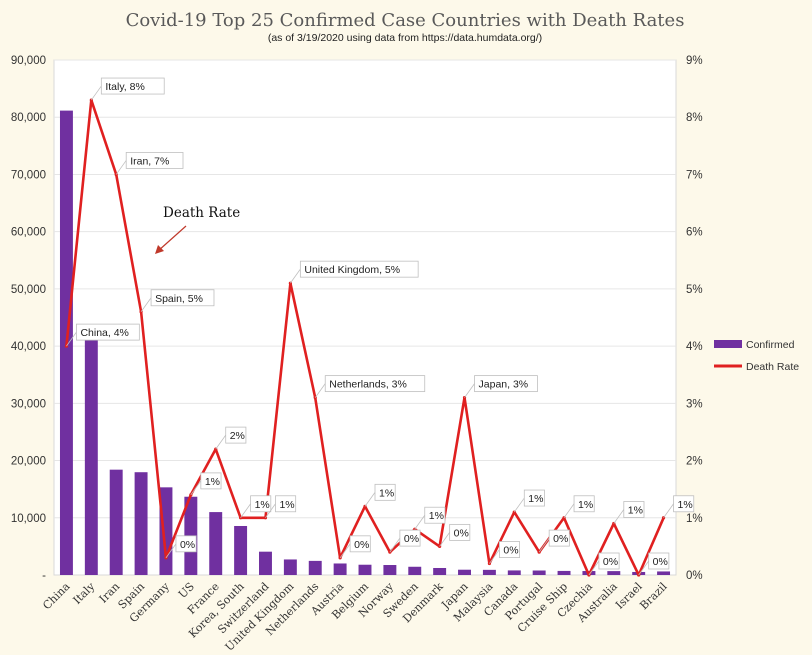 Image resolution: width=812 pixels, height=655 pixels. I want to click on y-right-tick-label: 2%, so click(694, 462).